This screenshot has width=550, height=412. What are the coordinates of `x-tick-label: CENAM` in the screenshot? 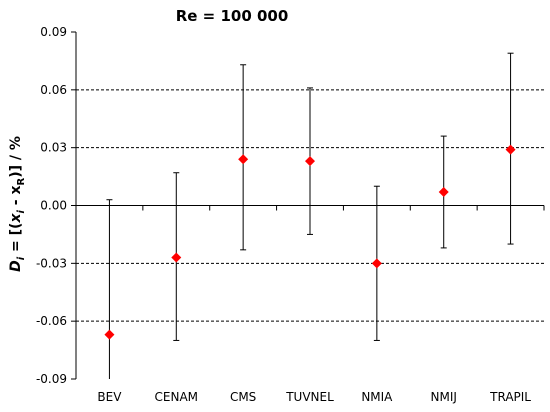 It's located at (177, 397).